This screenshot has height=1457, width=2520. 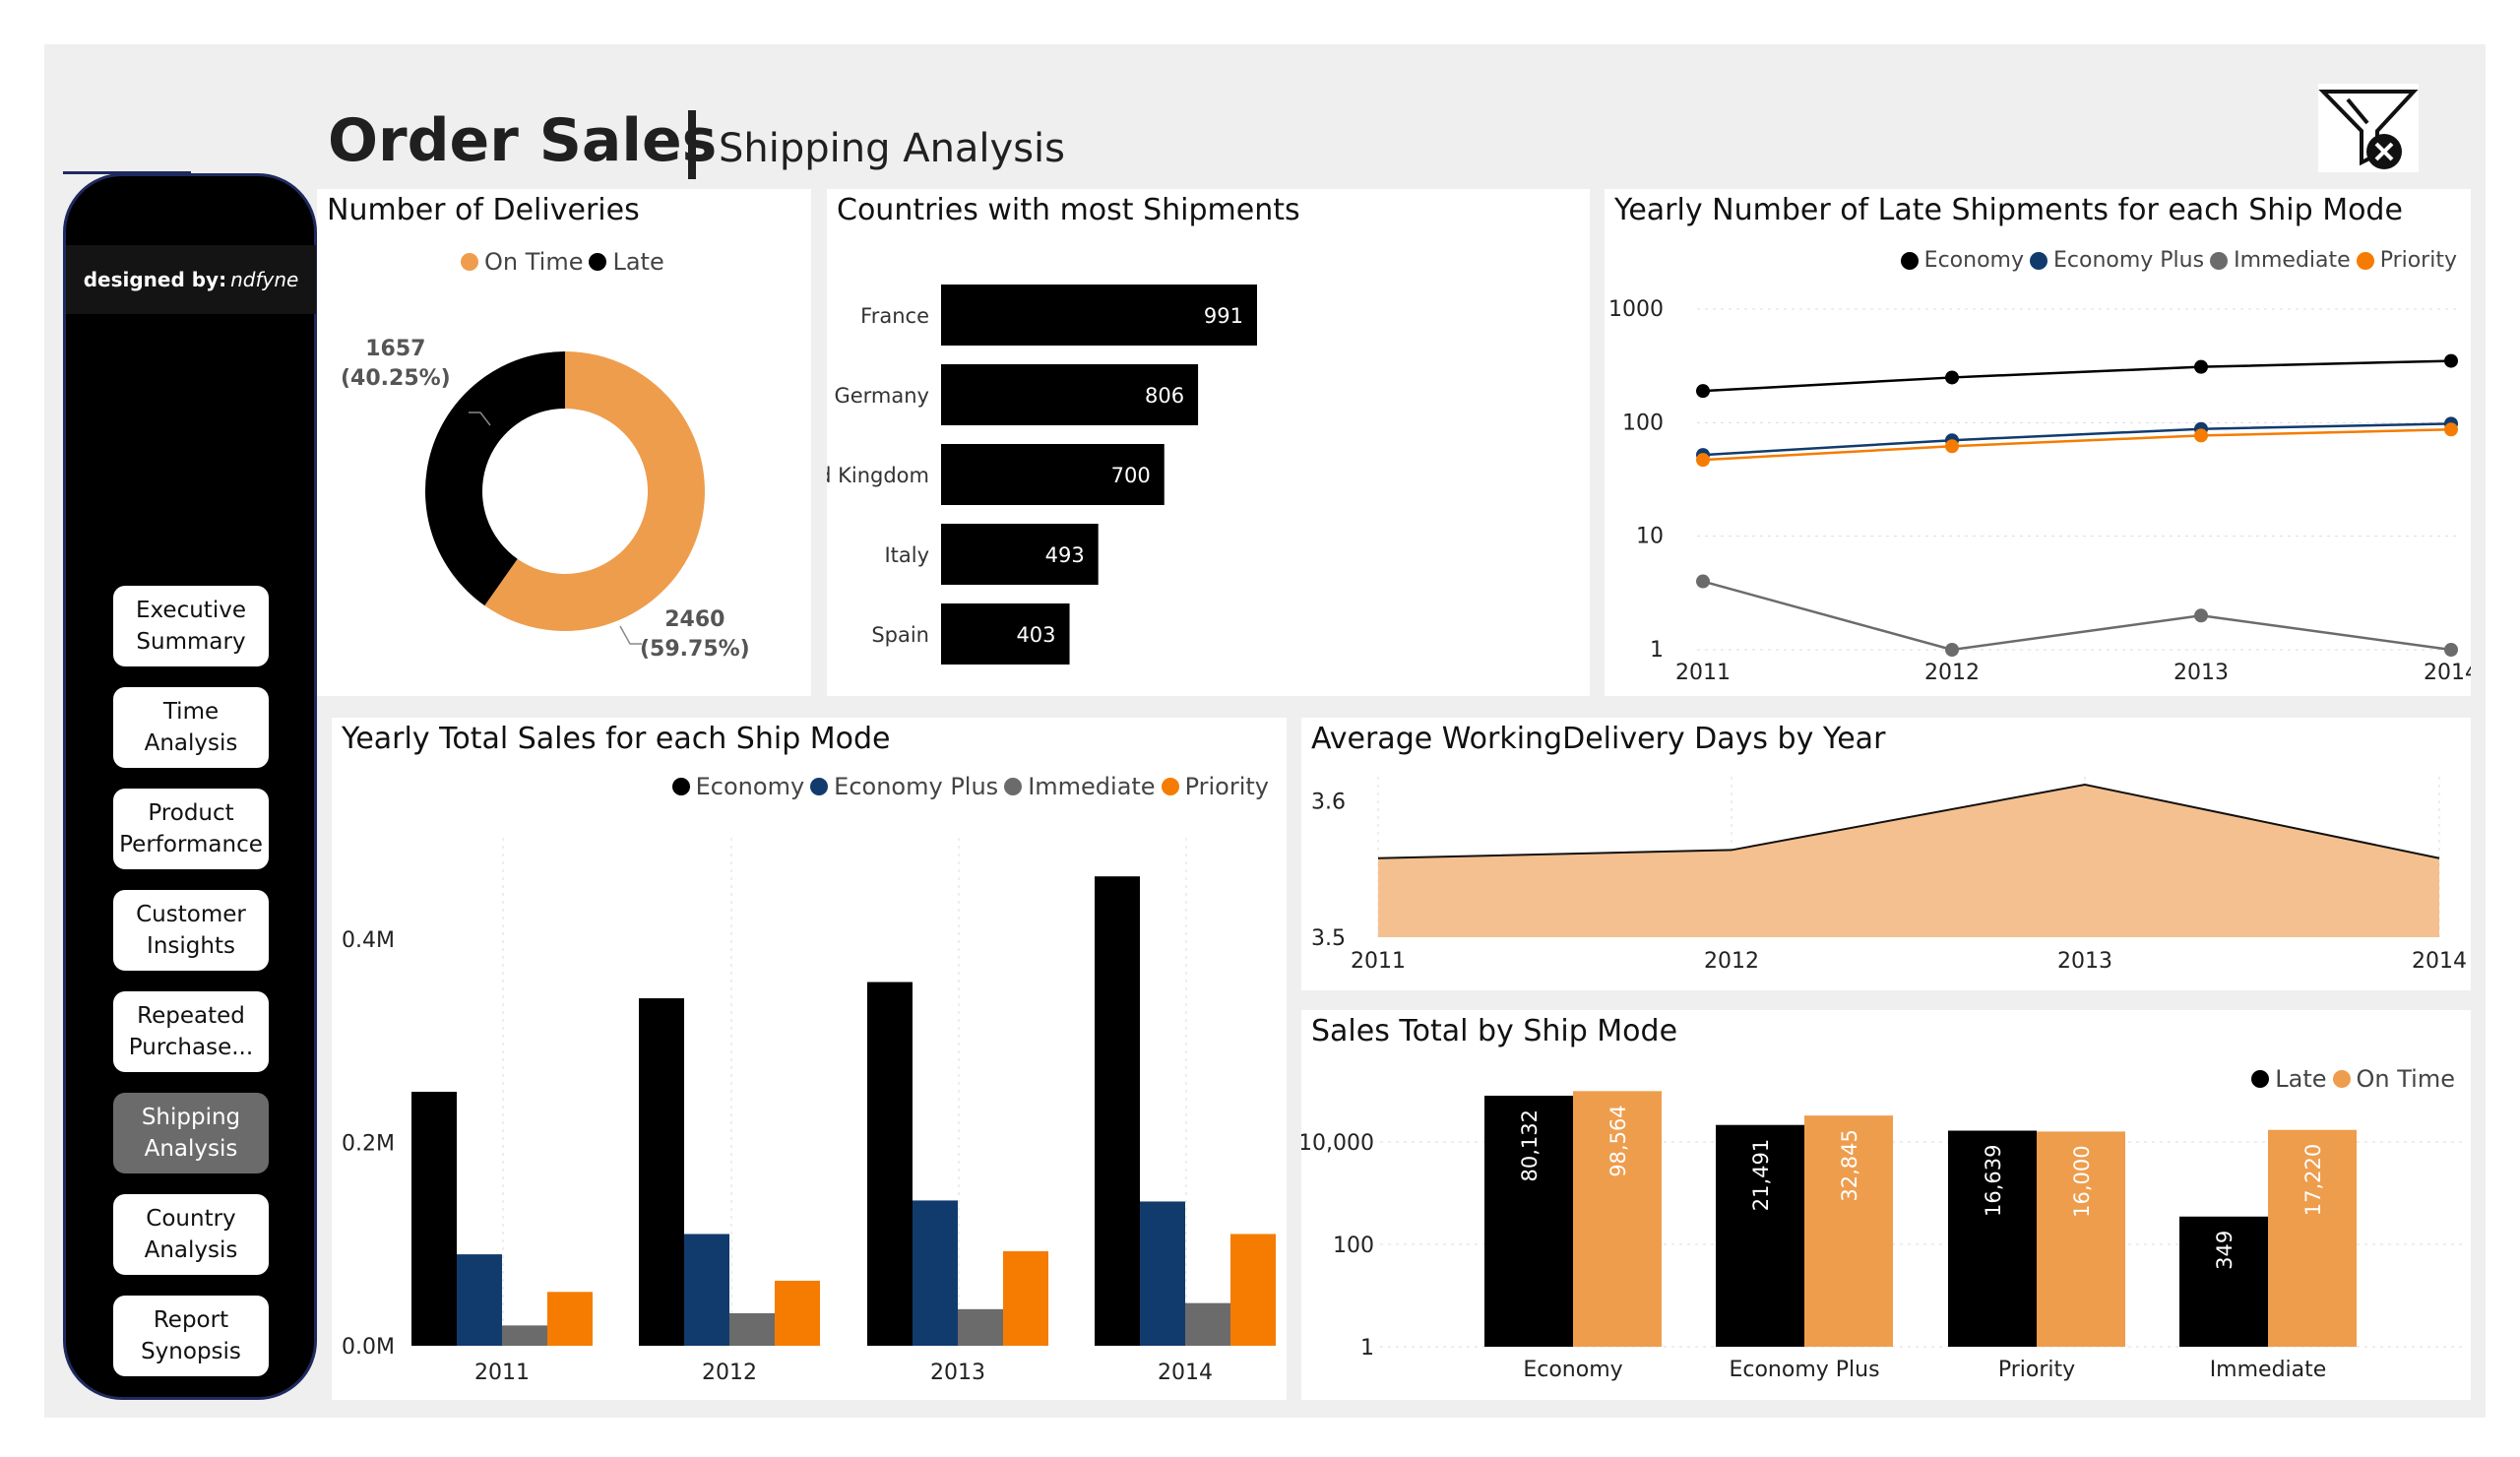 I want to click on yearly-sales-bar-chart: 0.4M 0.2M 0.0M 2011 2012 2013 2014, so click(x=809, y=1111).